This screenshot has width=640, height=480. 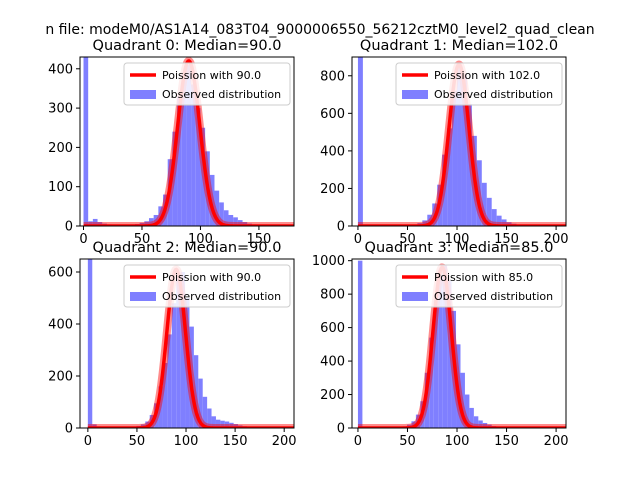 I want to click on y-tick-label: 300, so click(x=60, y=109).